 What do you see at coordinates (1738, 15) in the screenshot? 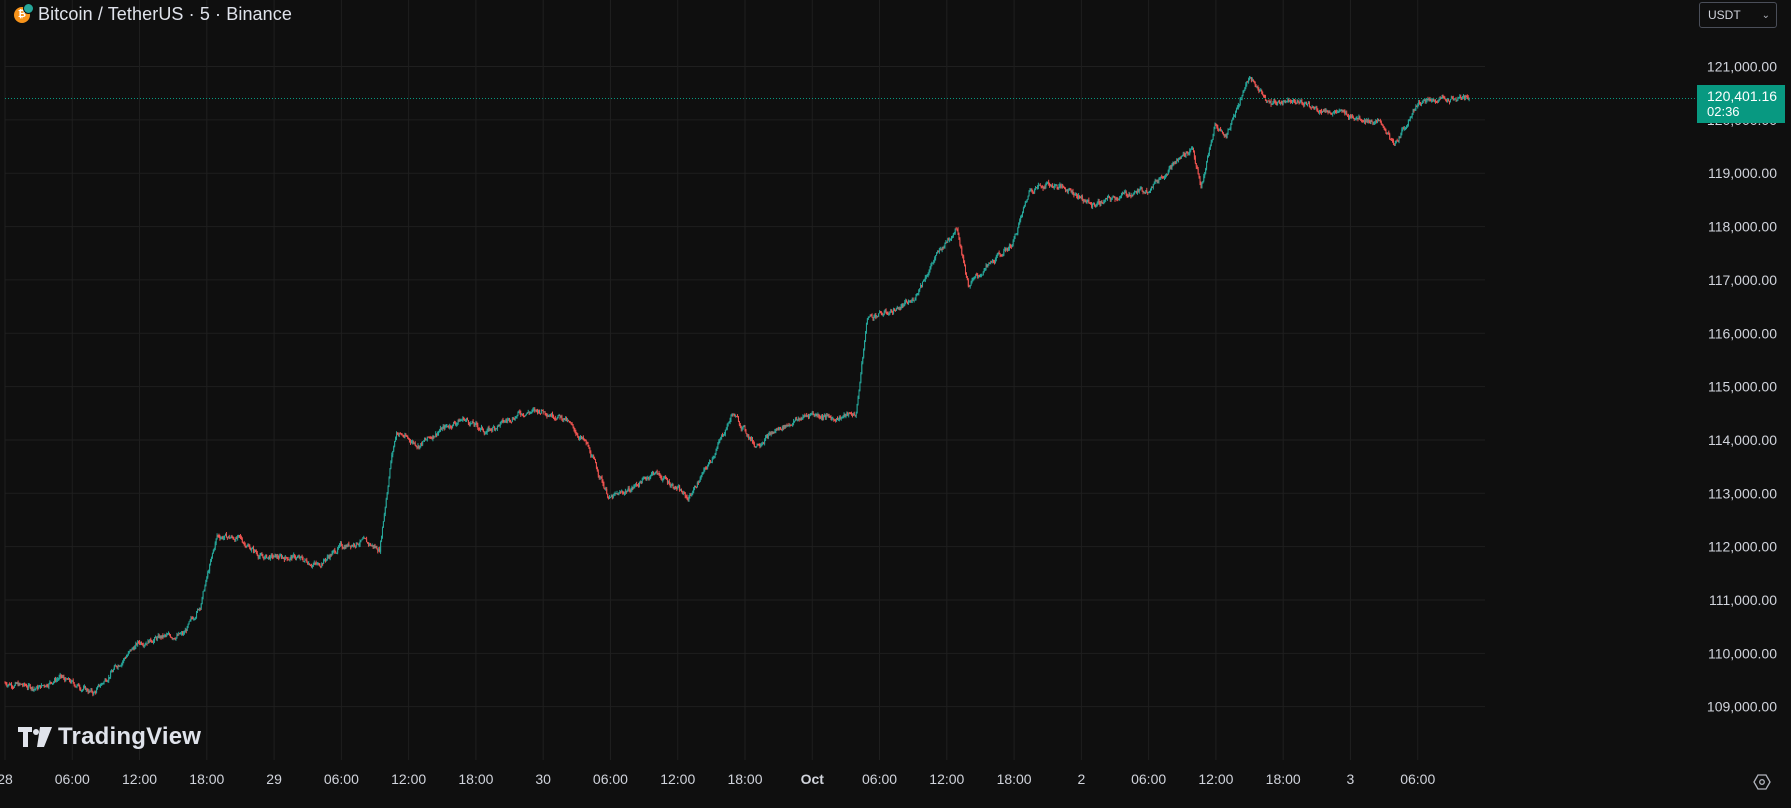
I see `currency-select: USDT ⌄` at bounding box center [1738, 15].